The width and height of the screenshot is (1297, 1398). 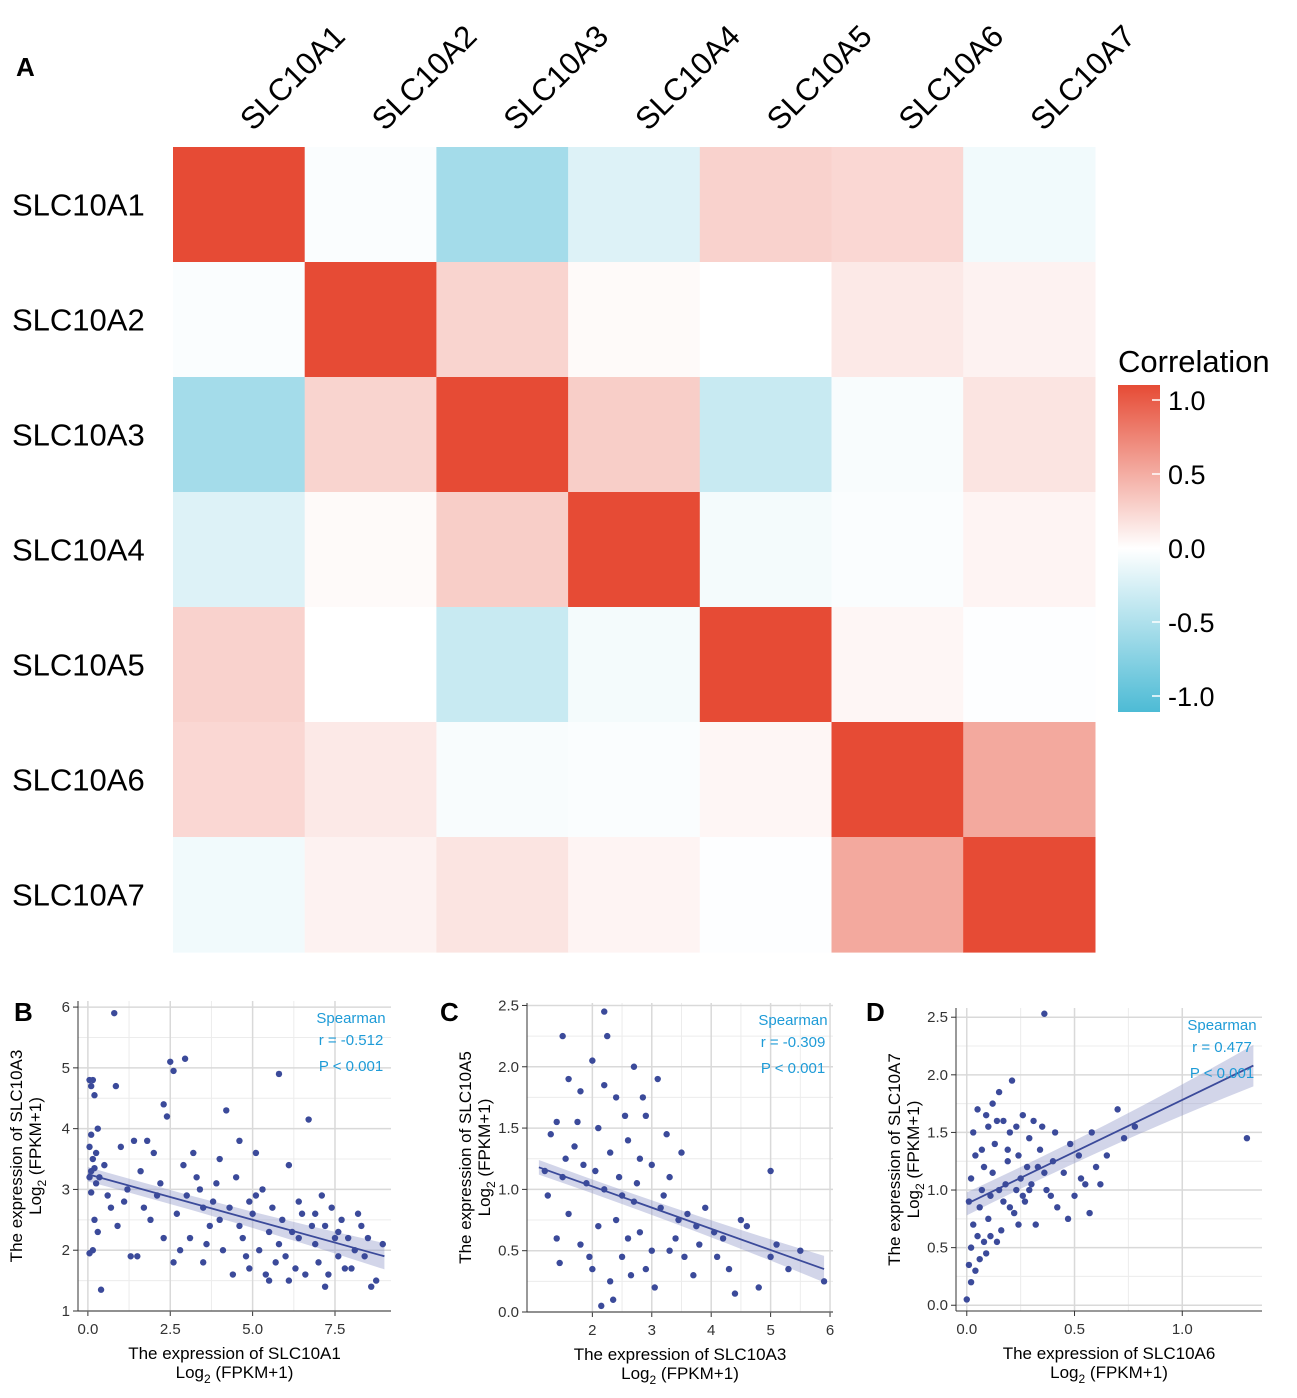 I want to click on legend-tick-label: 0.0, so click(x=1187, y=549).